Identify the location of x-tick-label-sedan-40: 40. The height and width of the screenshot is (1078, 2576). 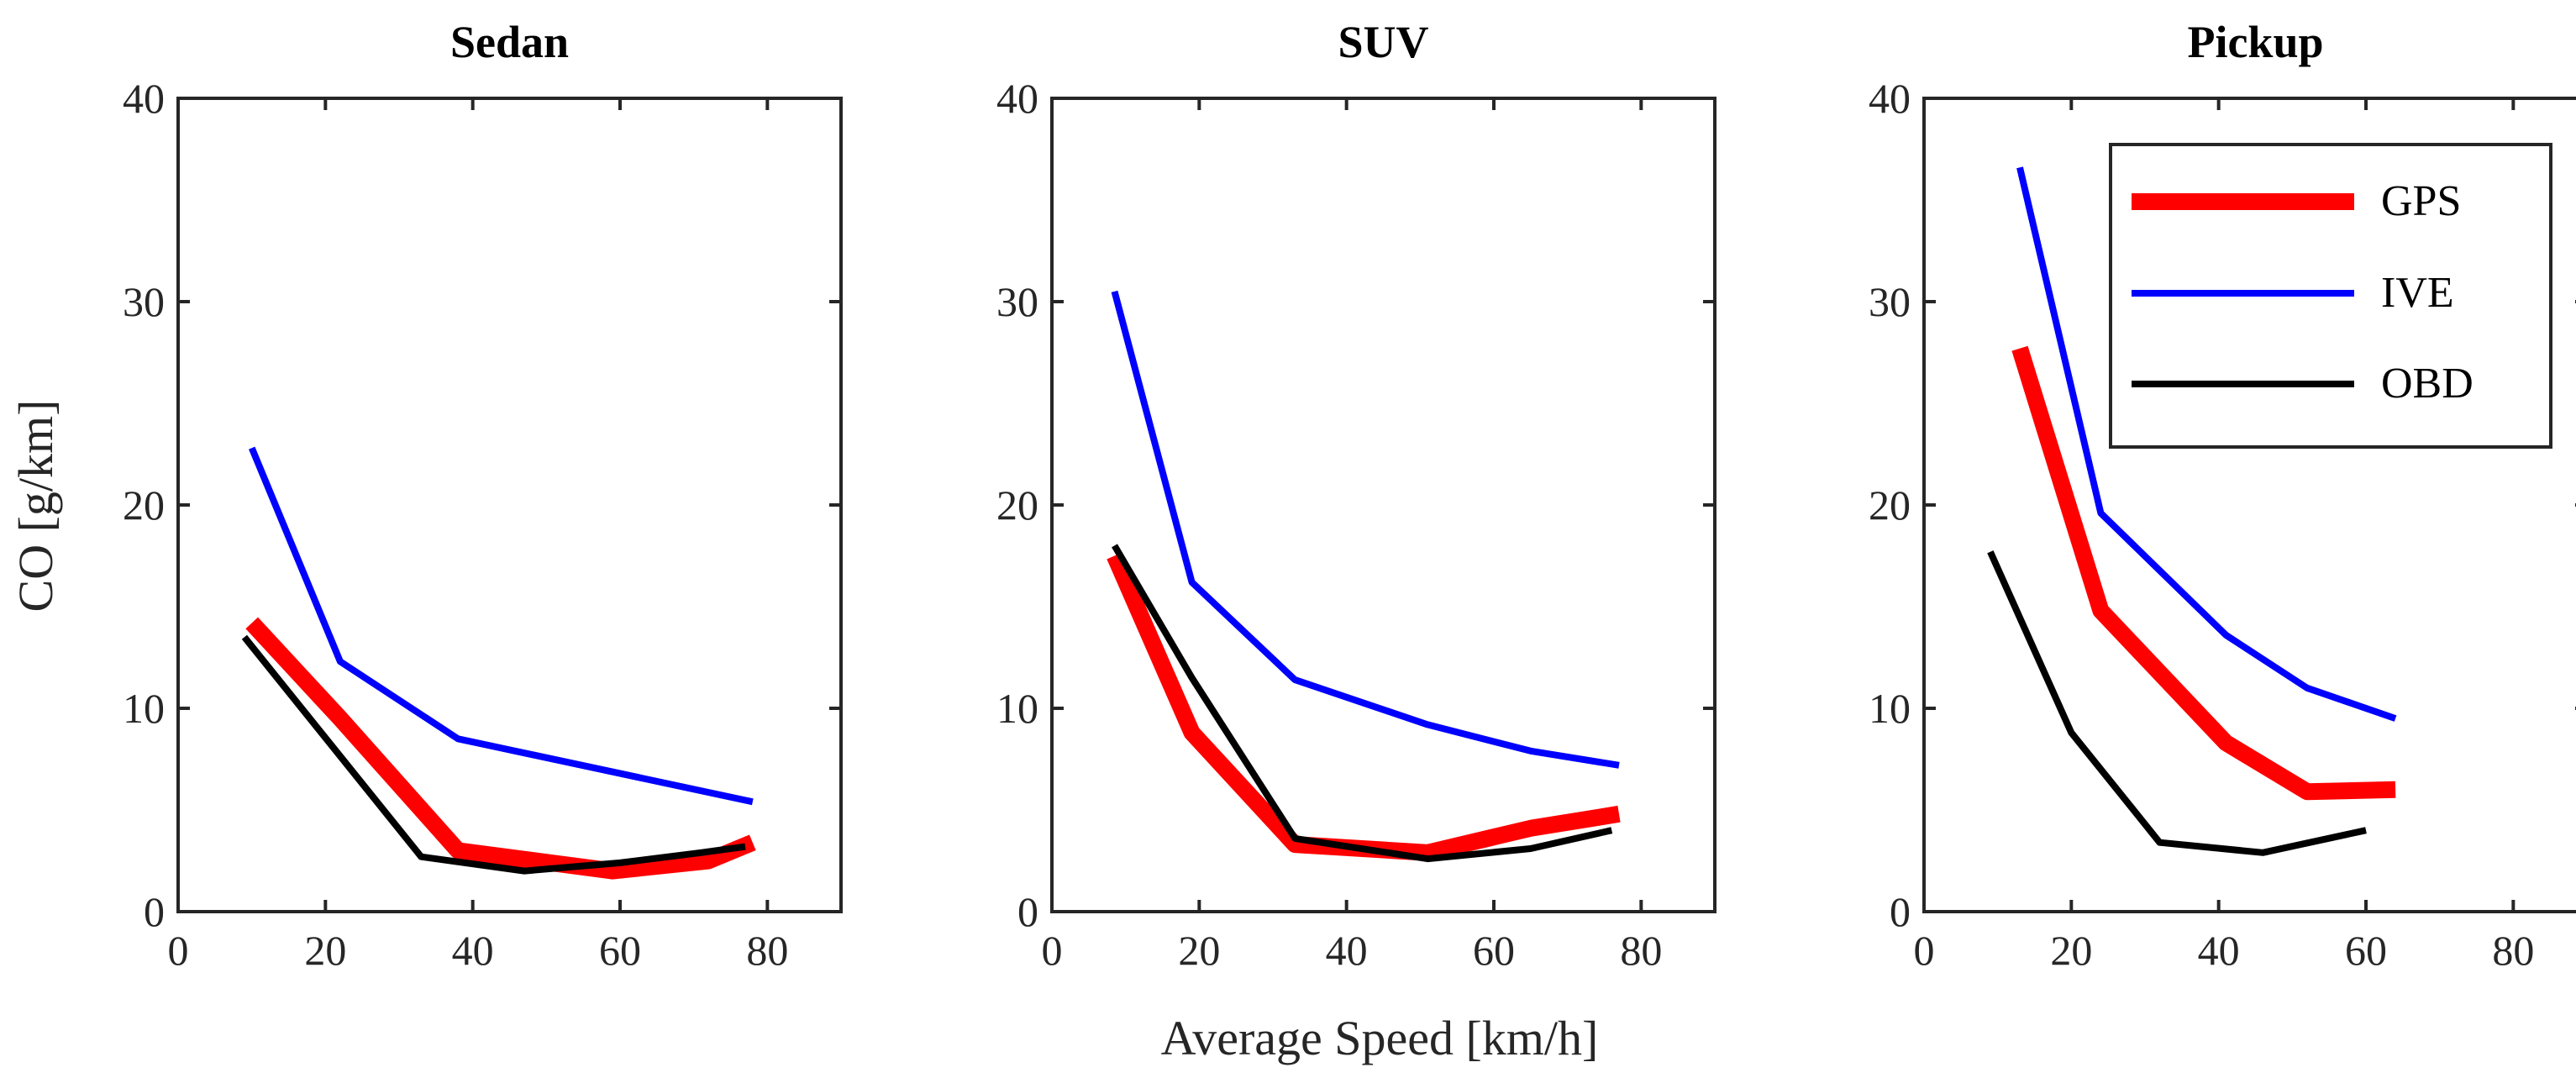
(473, 950).